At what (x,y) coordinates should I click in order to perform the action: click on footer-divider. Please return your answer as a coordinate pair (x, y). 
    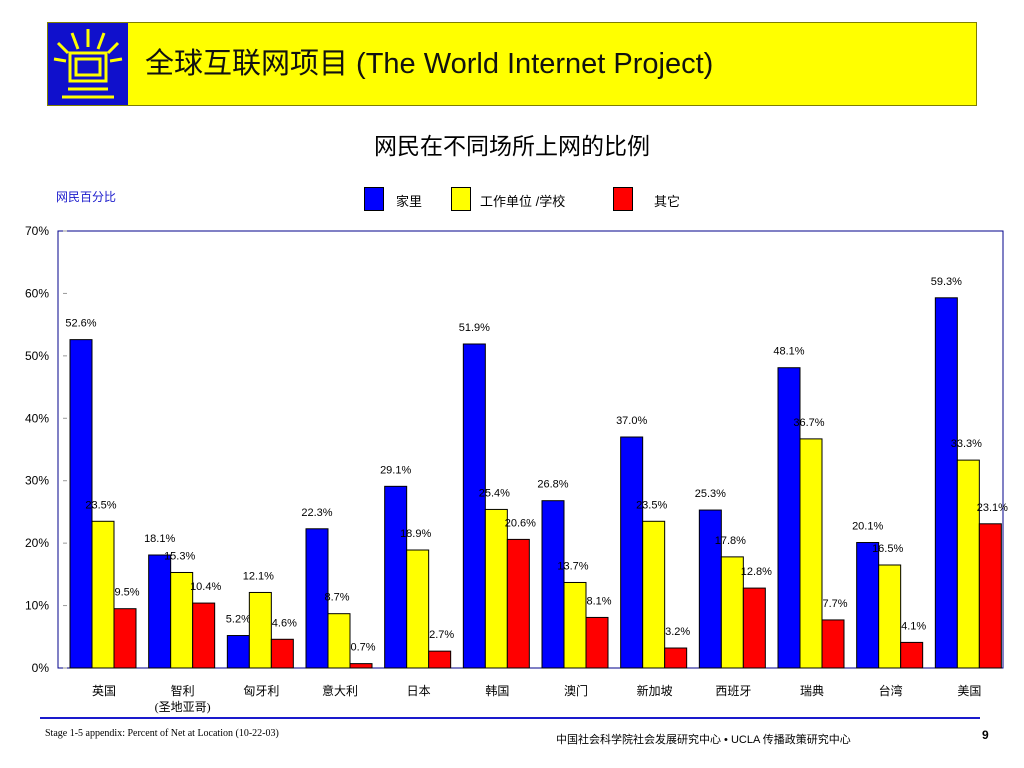
    Looking at the image, I should click on (510, 718).